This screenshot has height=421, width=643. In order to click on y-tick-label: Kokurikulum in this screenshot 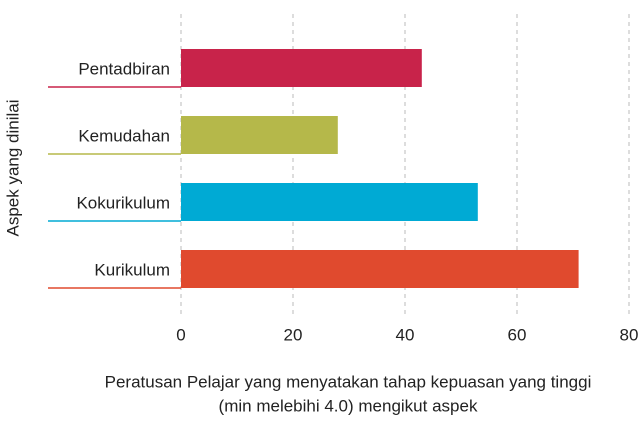, I will do `click(123, 202)`.